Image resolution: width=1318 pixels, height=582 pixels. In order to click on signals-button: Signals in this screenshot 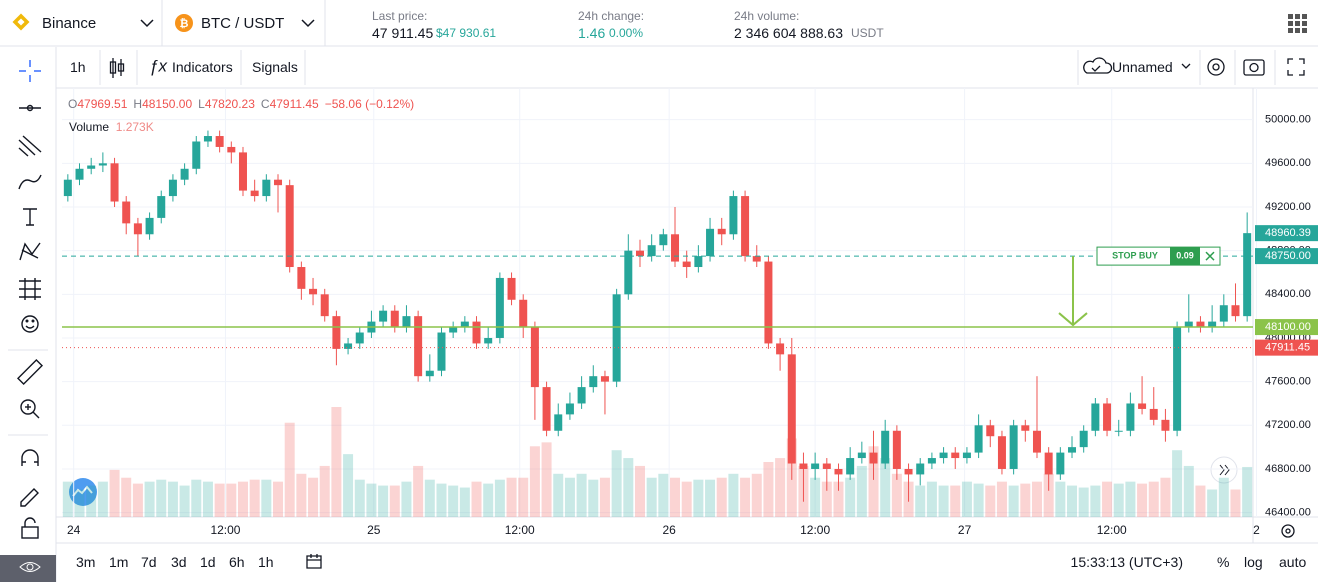, I will do `click(275, 67)`.